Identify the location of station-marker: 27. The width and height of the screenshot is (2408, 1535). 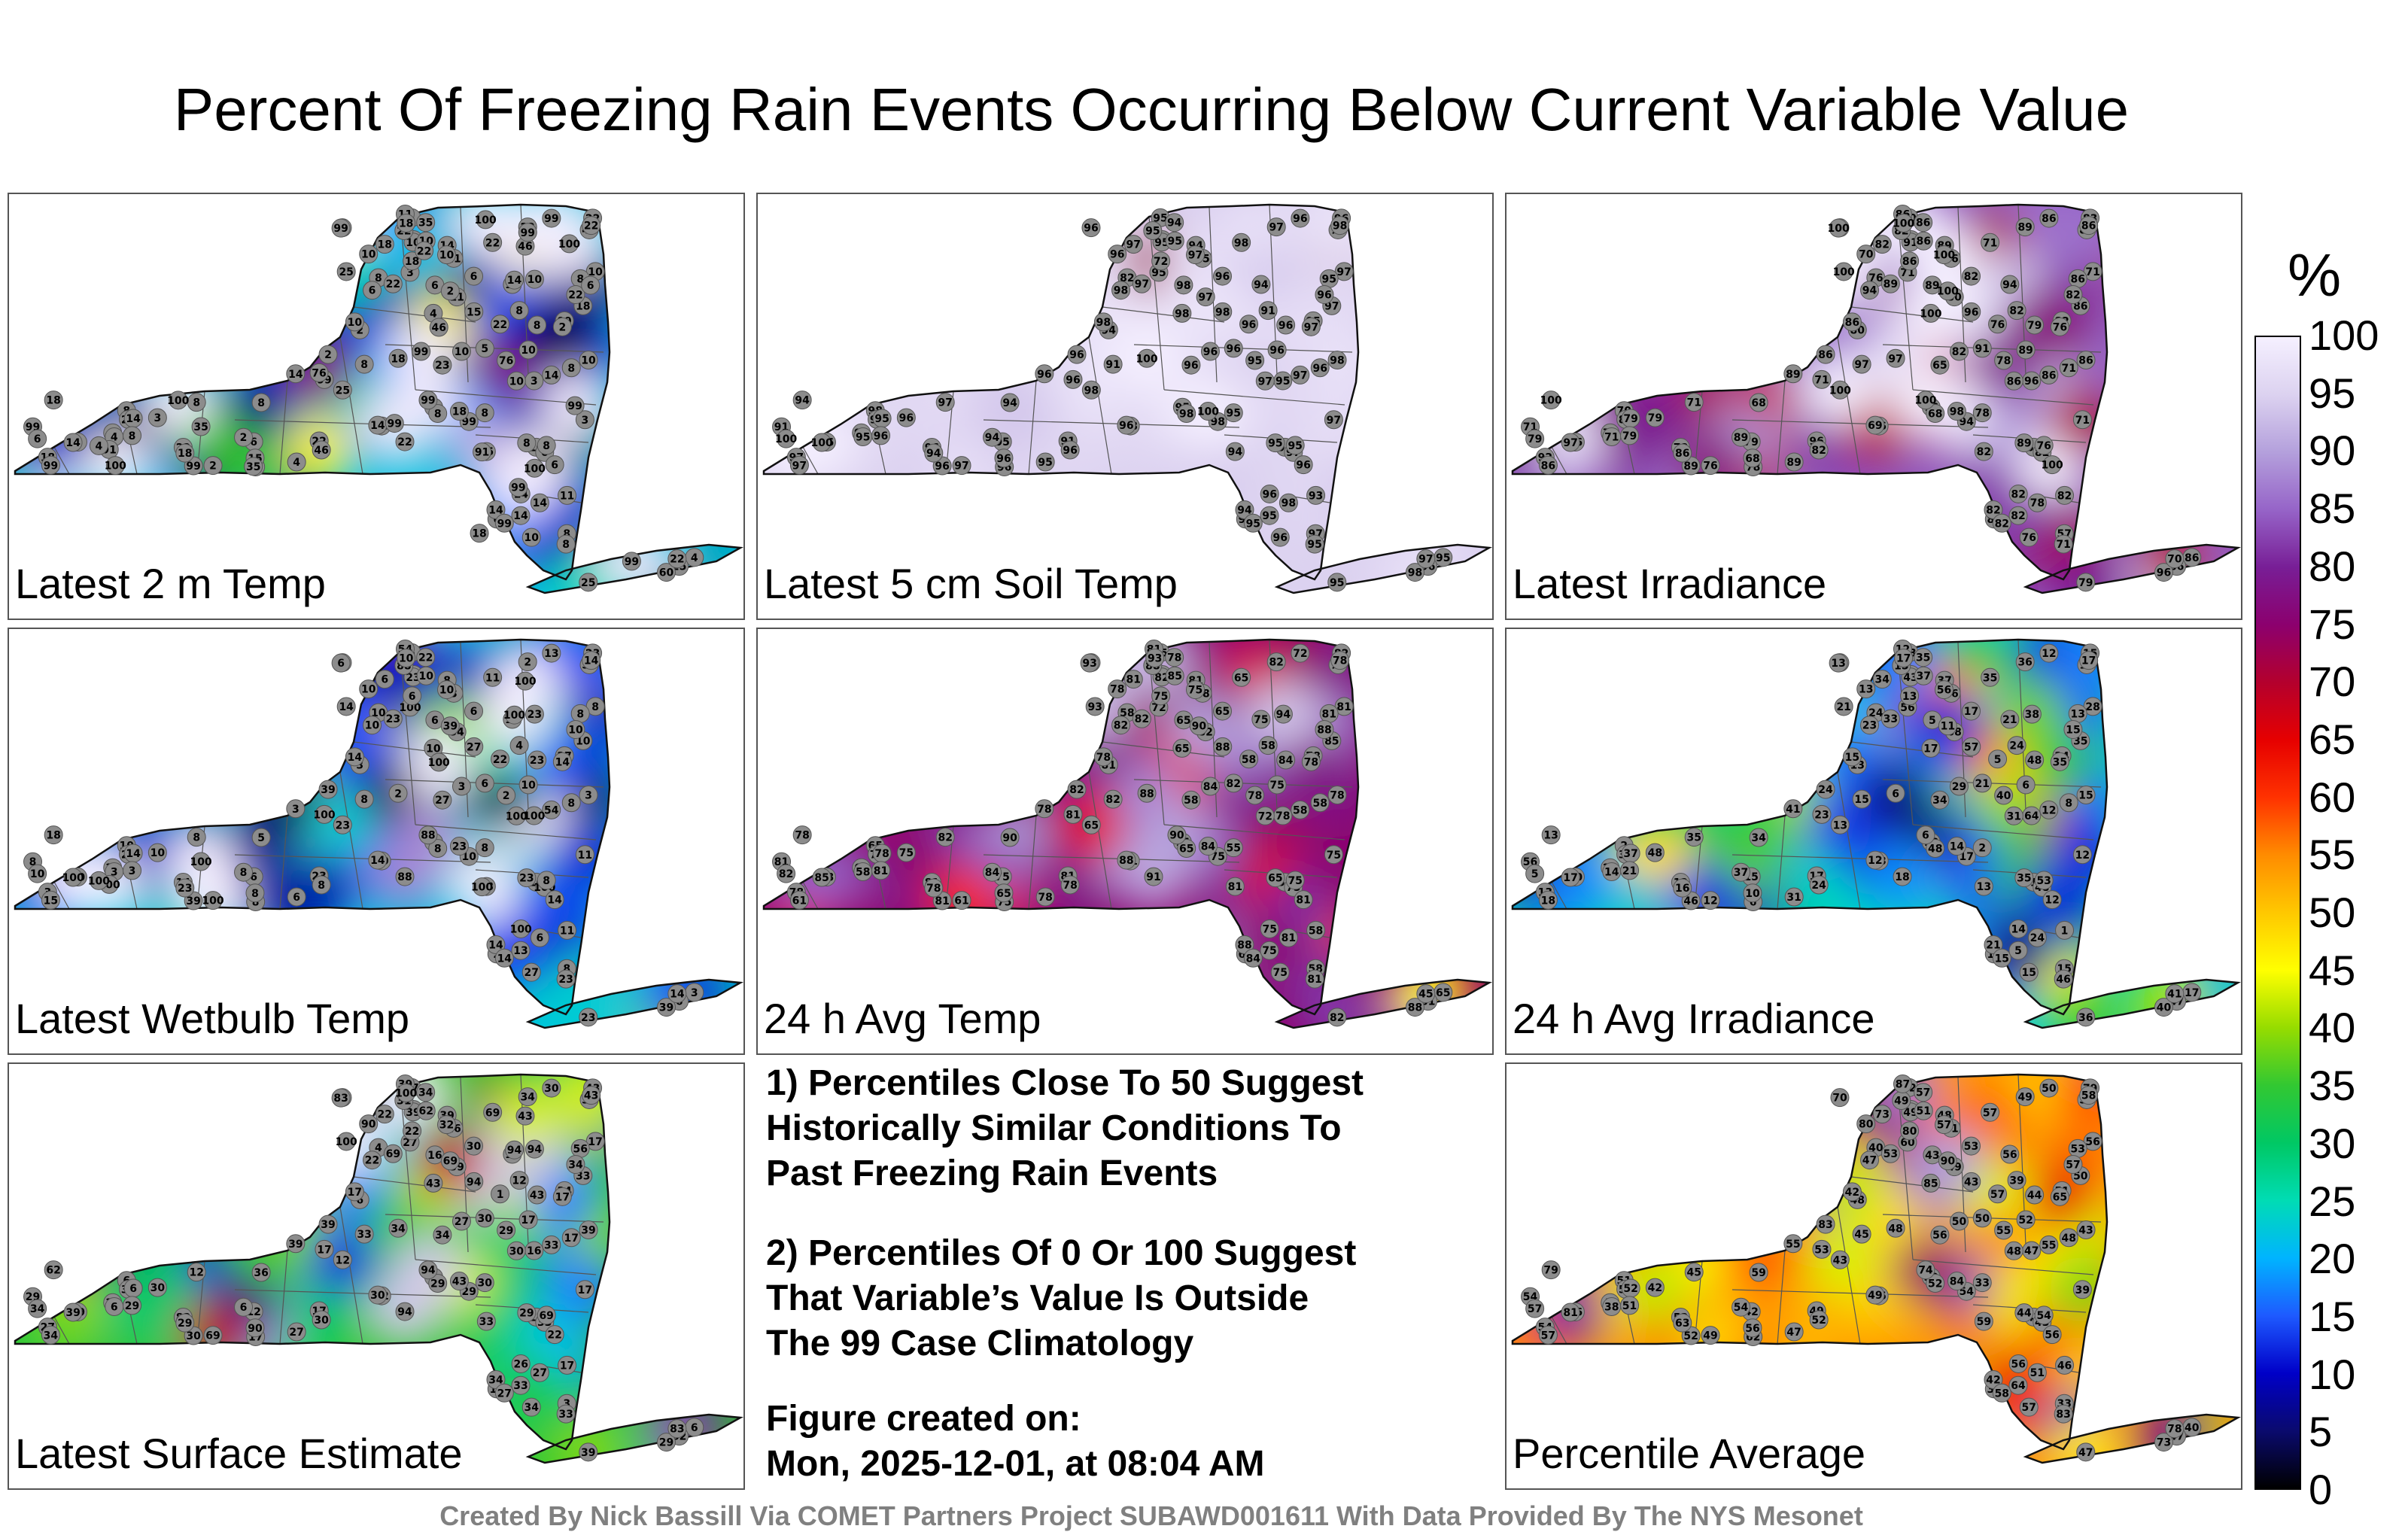
(296, 1332).